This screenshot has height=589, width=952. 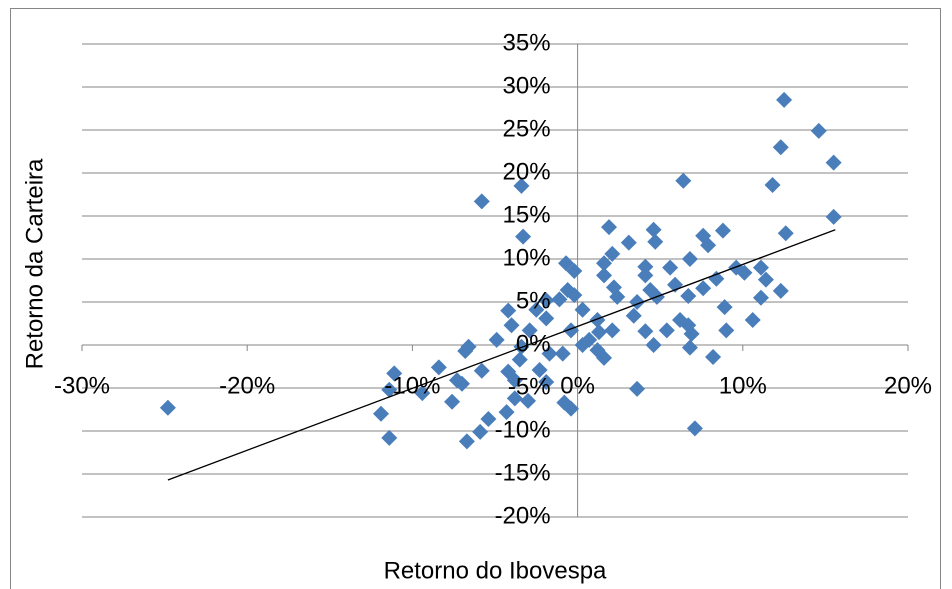 I want to click on y-tick-label: -15%, so click(x=523, y=472).